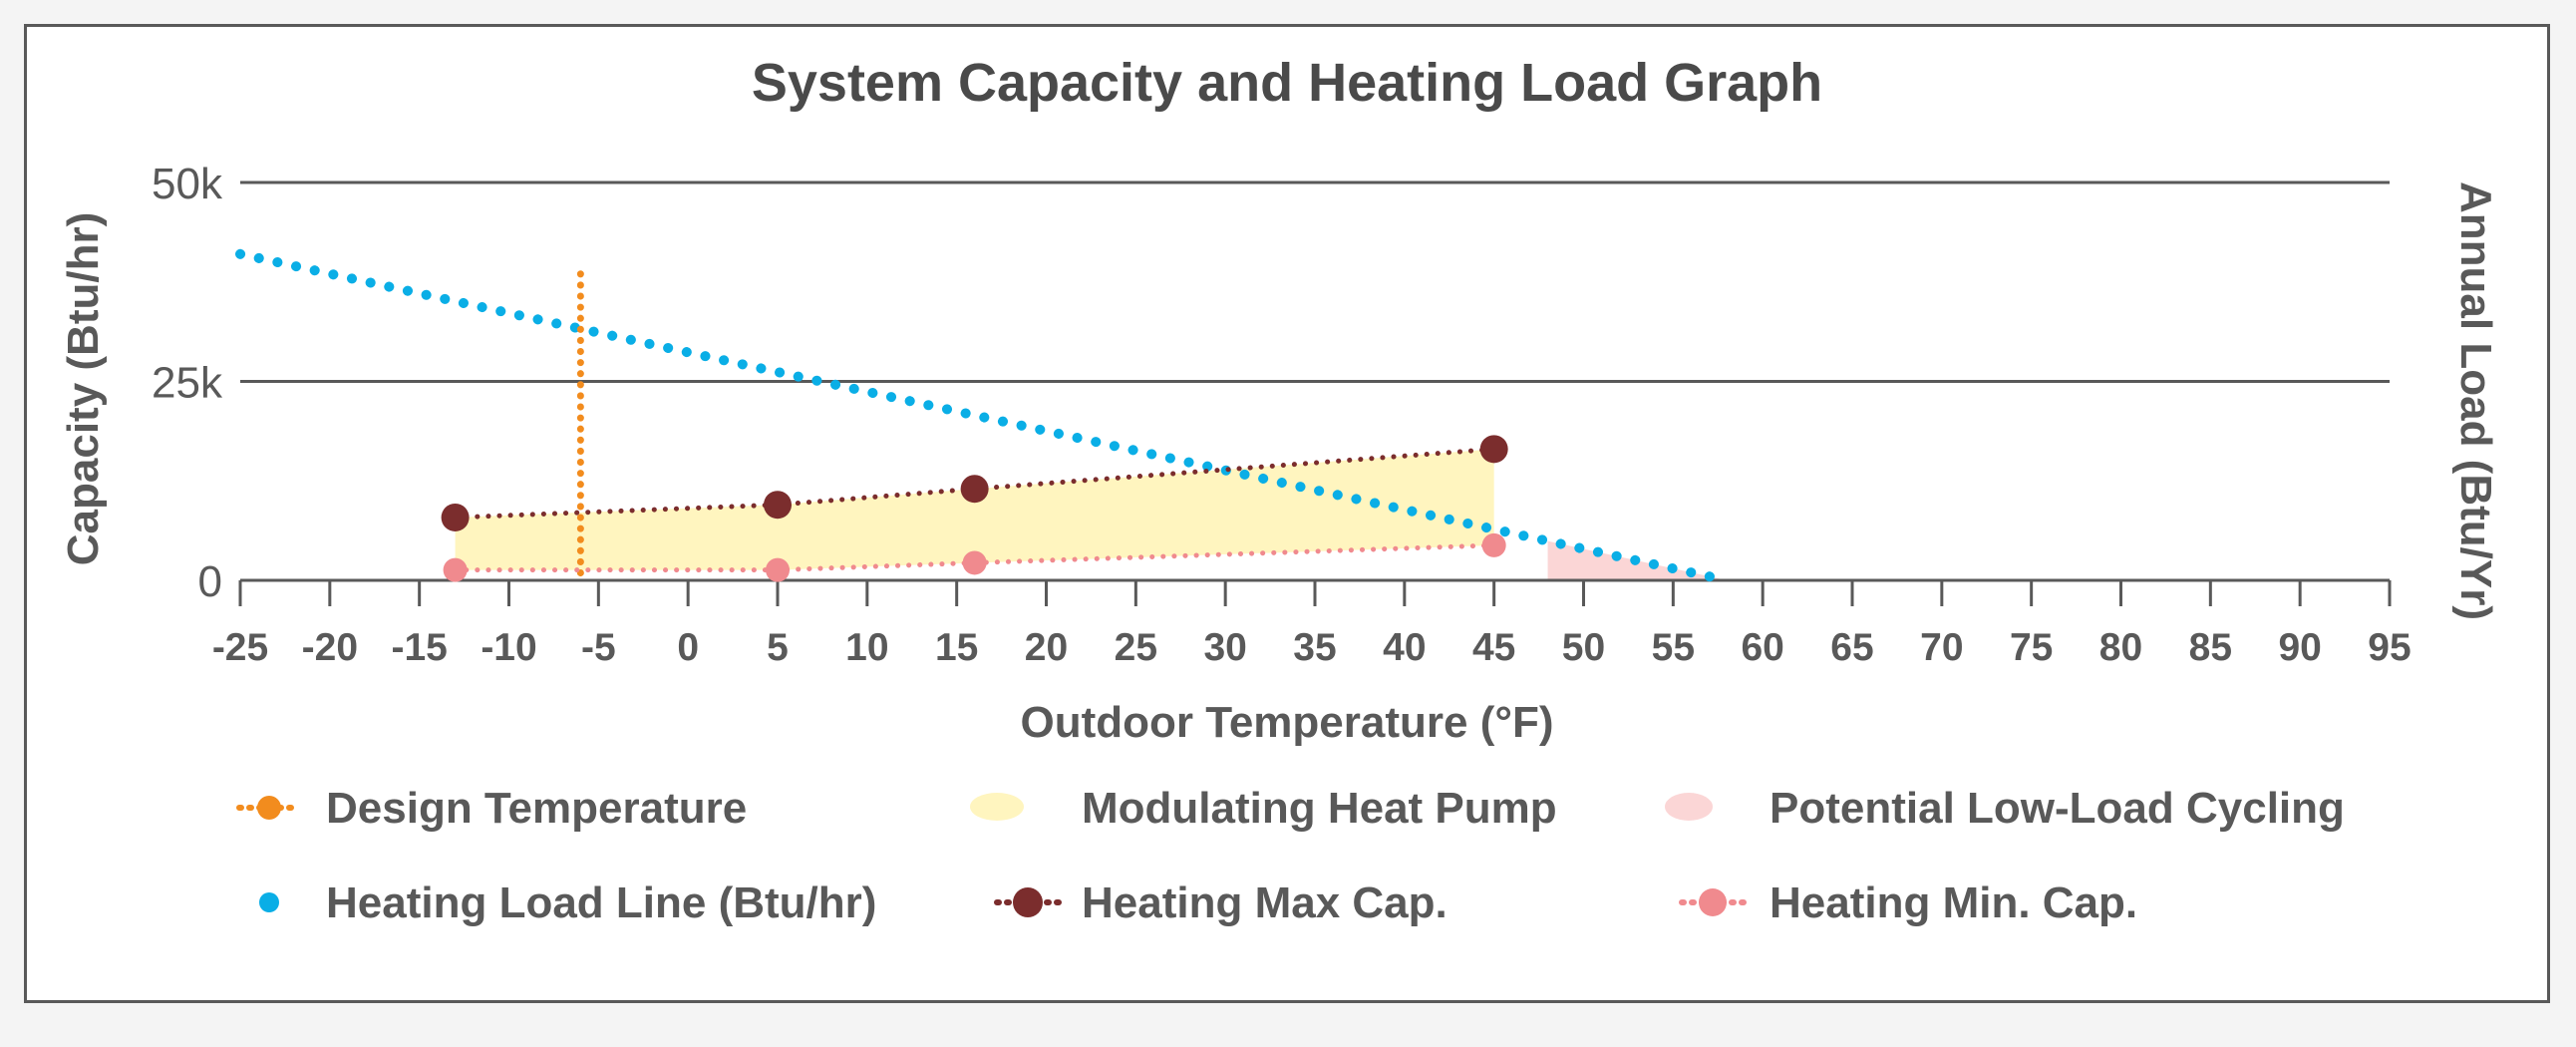 Image resolution: width=2576 pixels, height=1047 pixels. I want to click on modulating-heat-pump-area, so click(974, 509).